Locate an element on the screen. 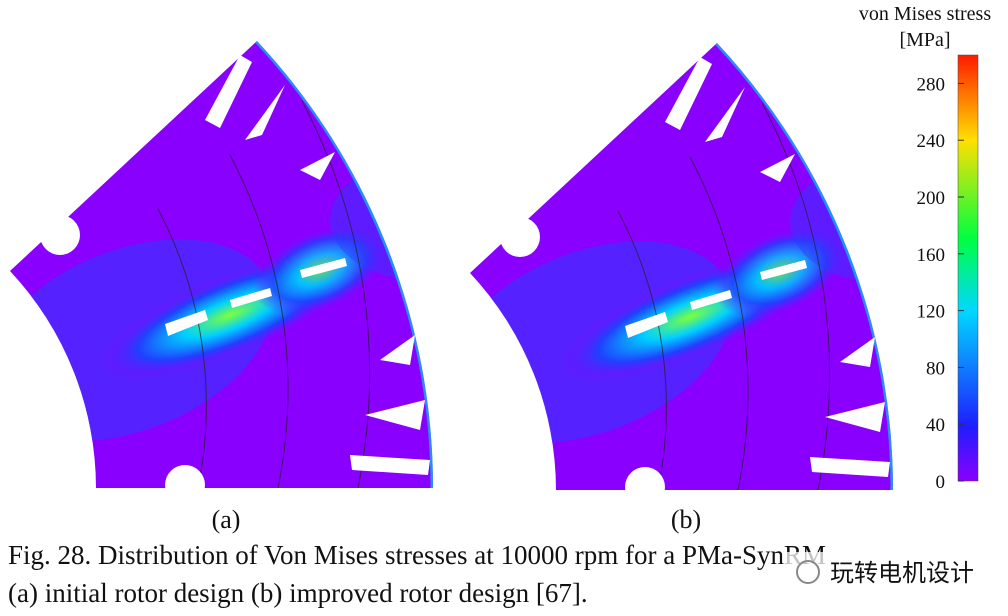 Image resolution: width=1008 pixels, height=616 pixels. watermark-bg is located at coordinates (882, 572).